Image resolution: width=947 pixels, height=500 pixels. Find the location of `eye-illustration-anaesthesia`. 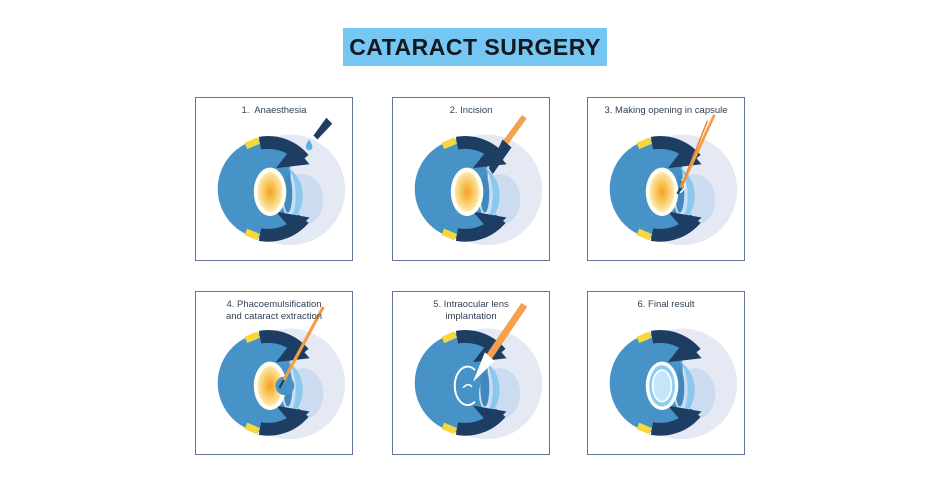

eye-illustration-anaesthesia is located at coordinates (274, 188).